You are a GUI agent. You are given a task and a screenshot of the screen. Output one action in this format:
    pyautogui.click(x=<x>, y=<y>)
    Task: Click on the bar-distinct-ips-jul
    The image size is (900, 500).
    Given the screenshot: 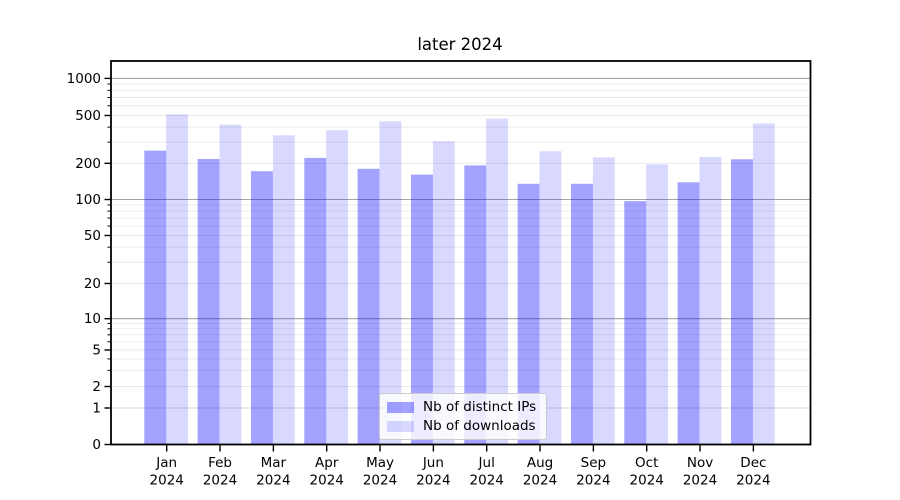 What is the action you would take?
    pyautogui.click(x=475, y=305)
    